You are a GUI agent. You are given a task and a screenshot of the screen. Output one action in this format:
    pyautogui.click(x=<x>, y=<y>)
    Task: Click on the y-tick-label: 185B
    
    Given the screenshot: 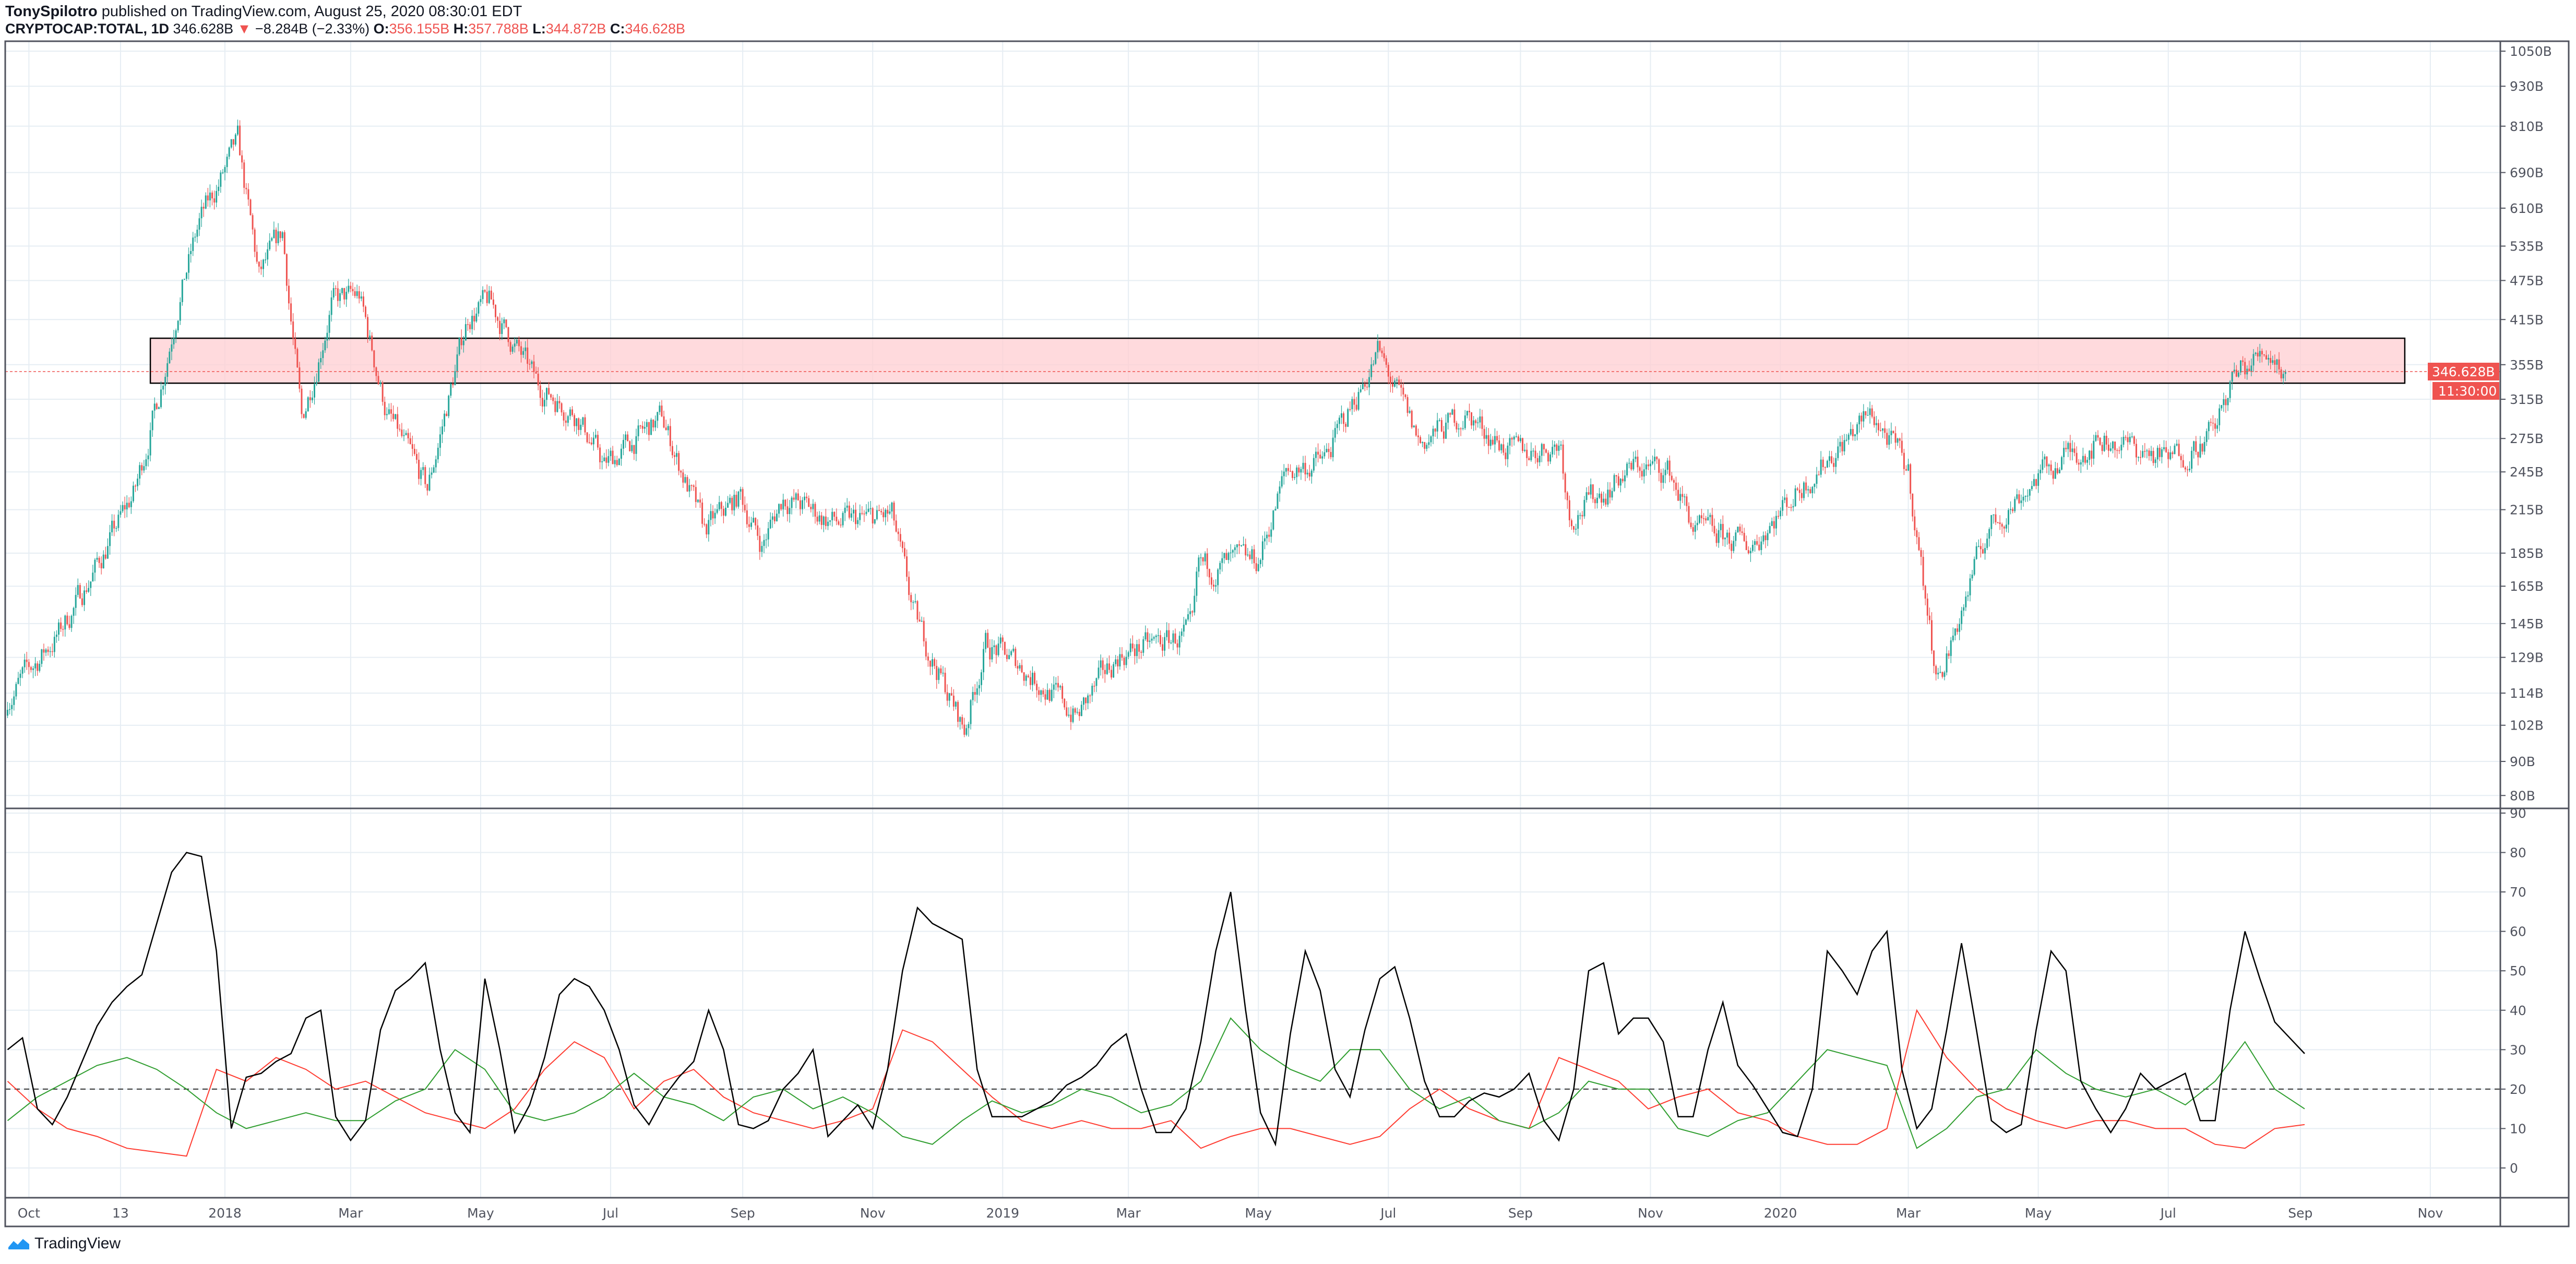 What is the action you would take?
    pyautogui.click(x=2527, y=553)
    